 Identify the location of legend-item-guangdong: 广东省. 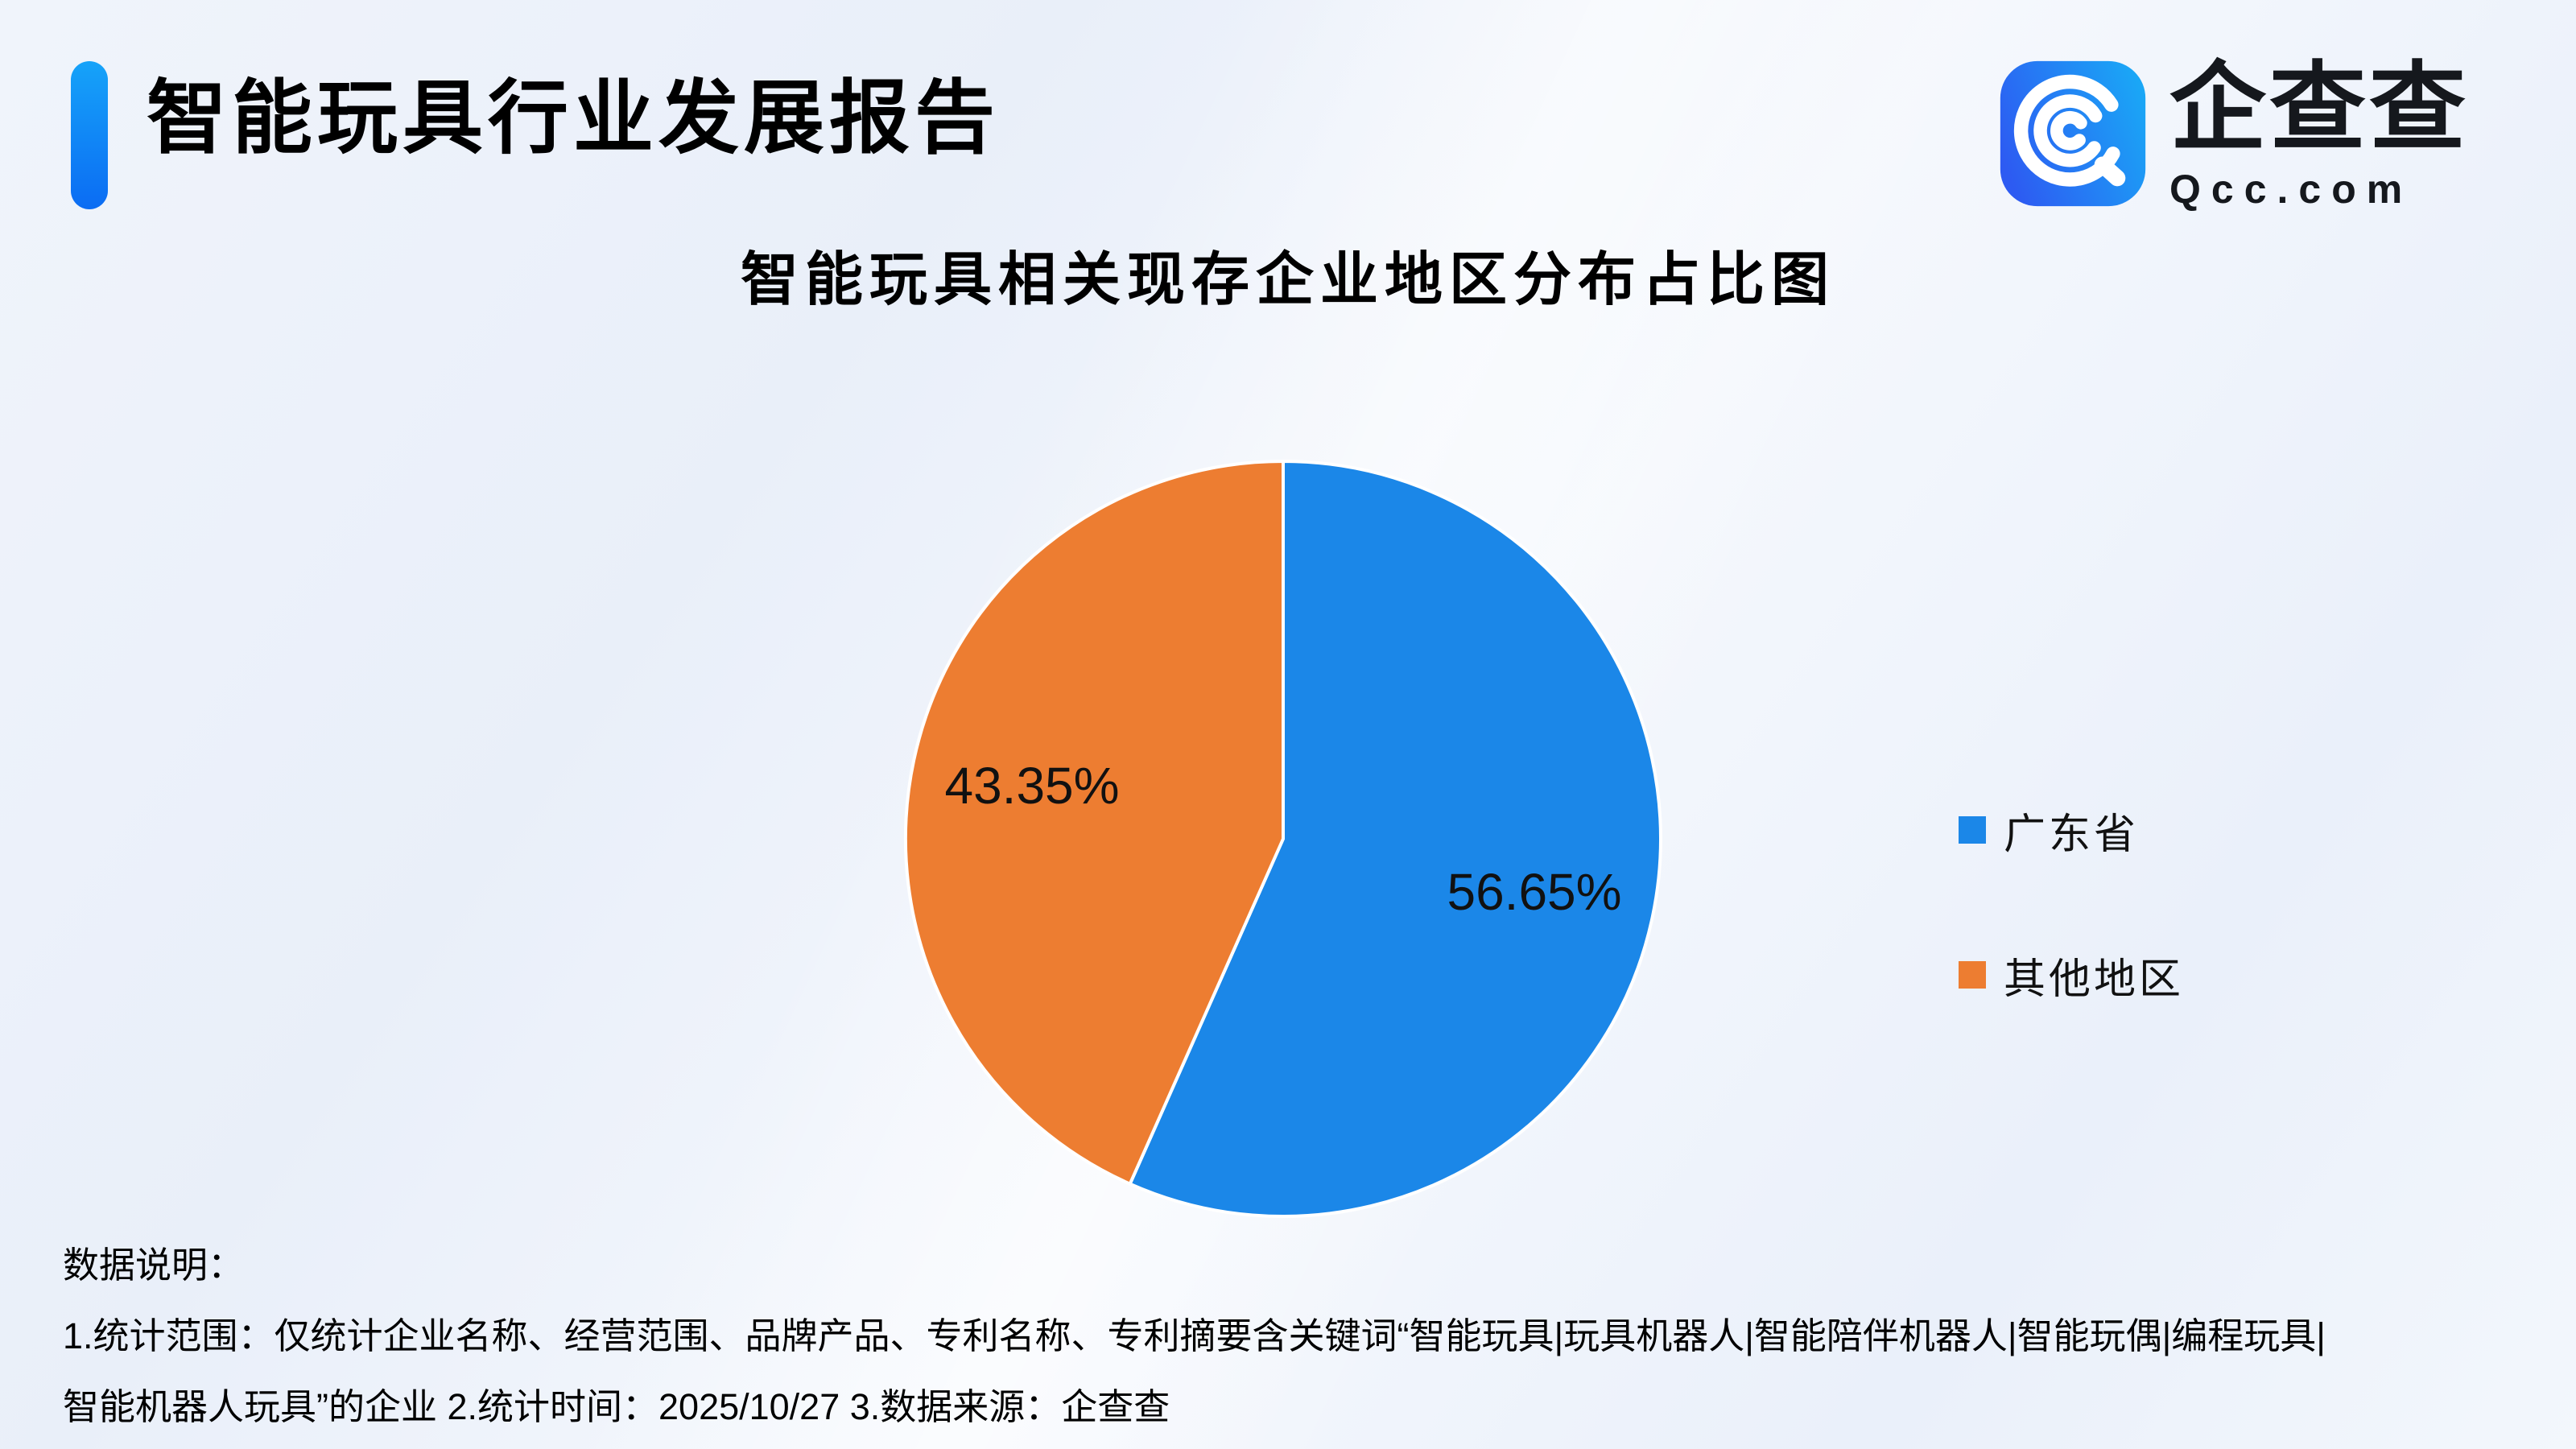
(2071, 833).